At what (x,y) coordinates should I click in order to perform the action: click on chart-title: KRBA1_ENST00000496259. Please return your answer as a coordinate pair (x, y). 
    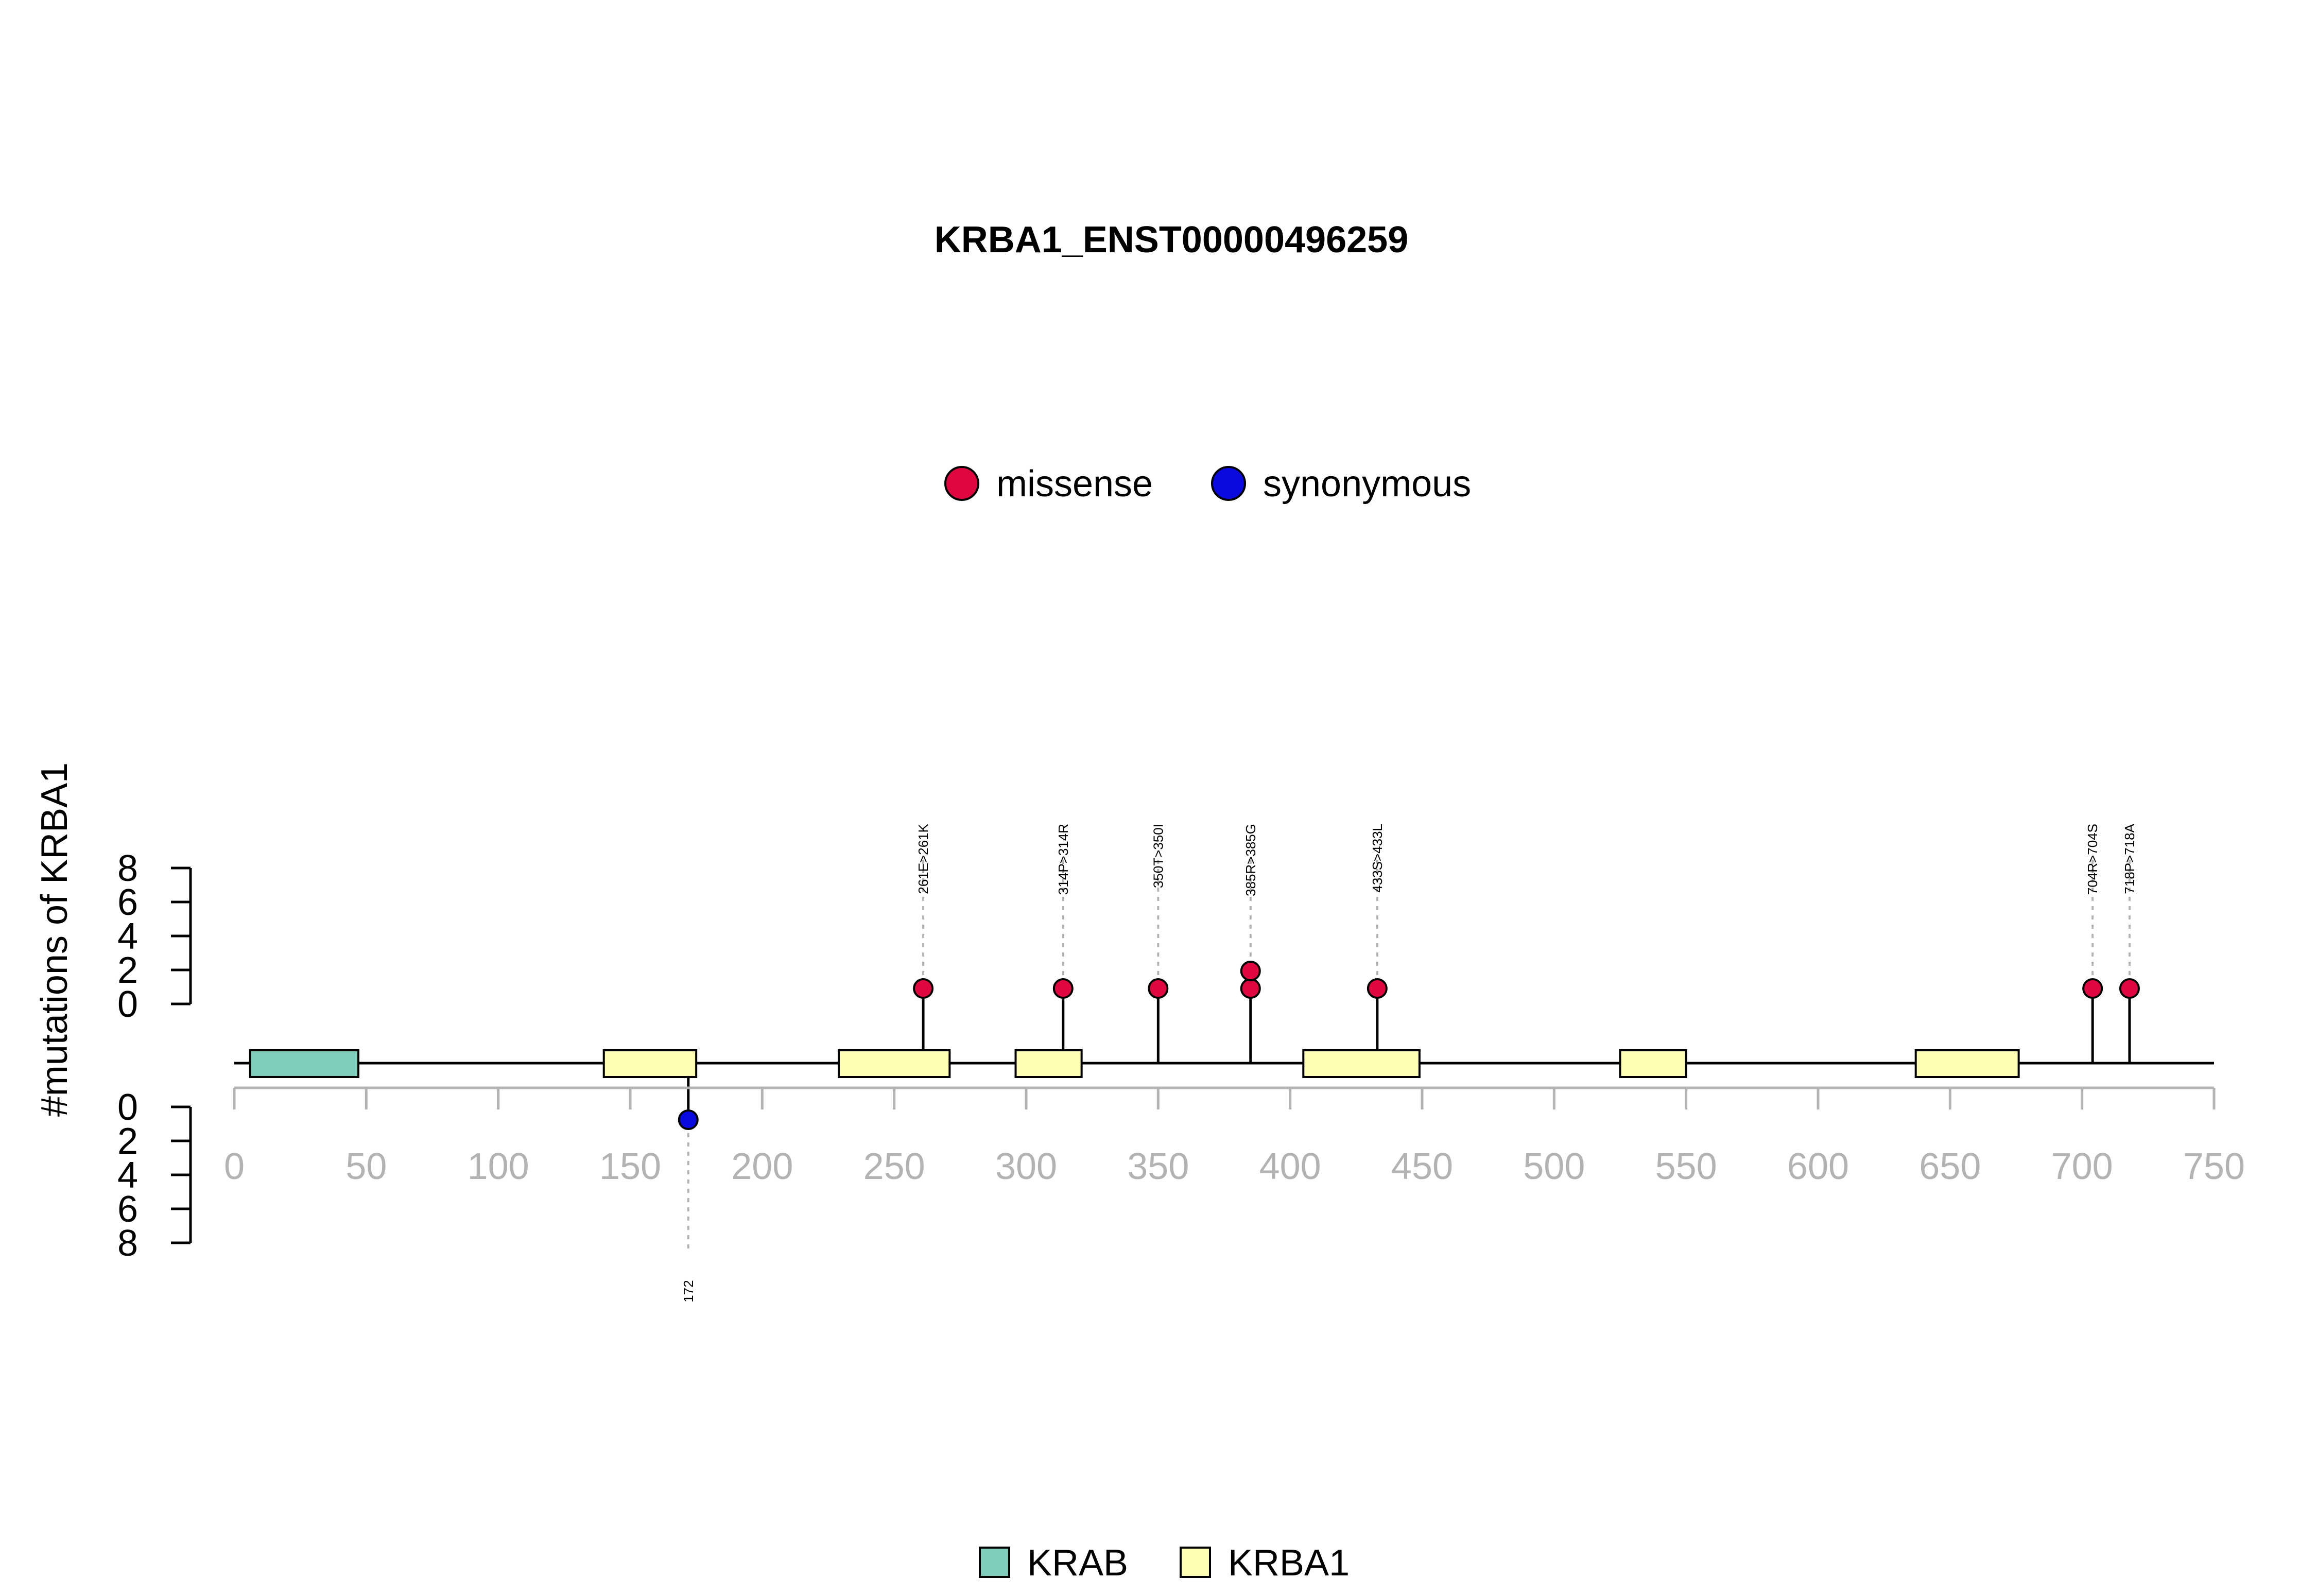
    Looking at the image, I should click on (1172, 240).